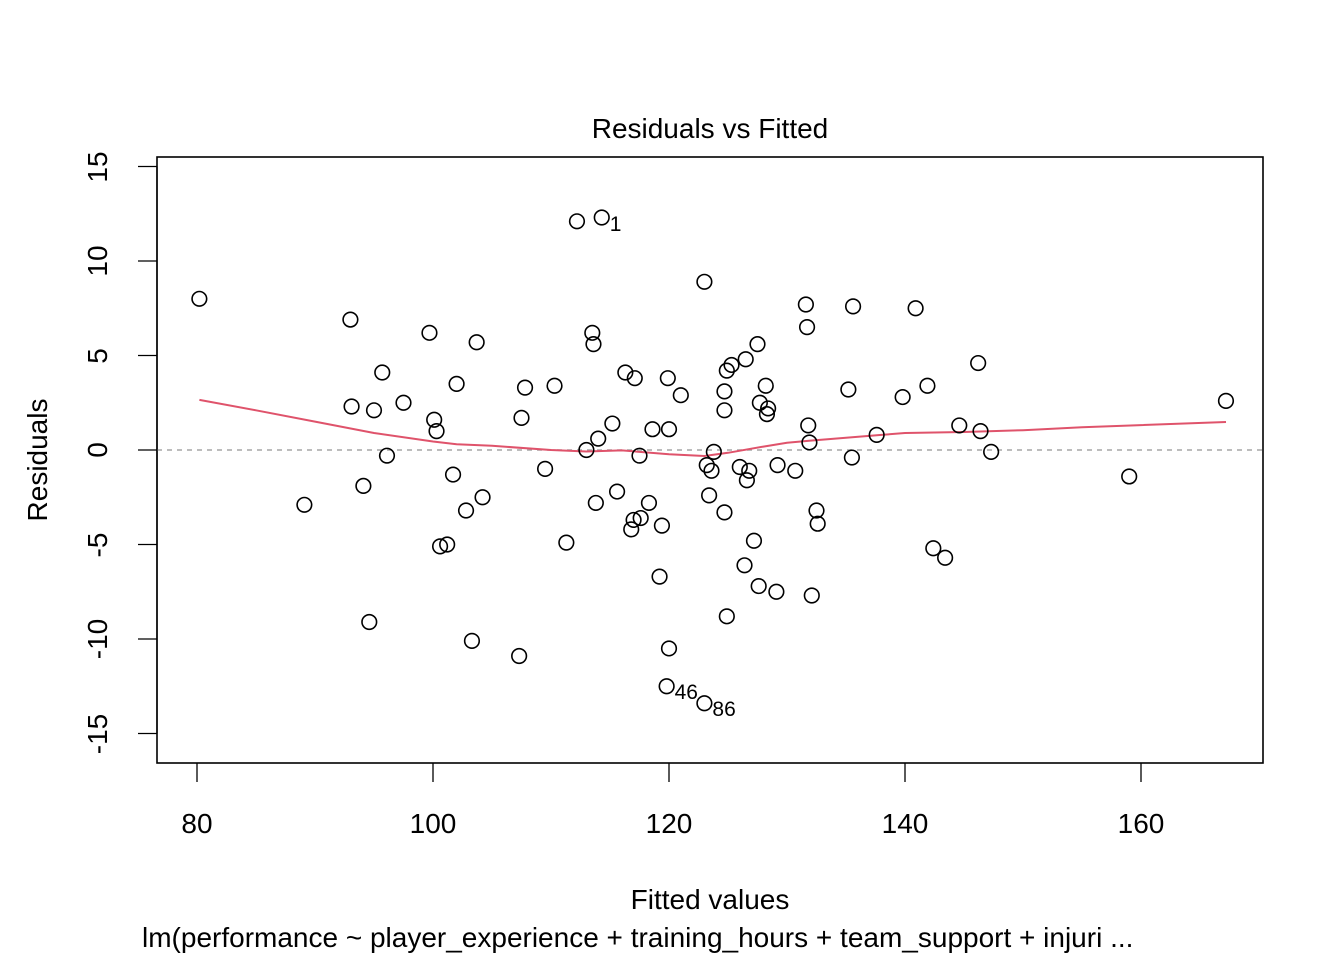 The image size is (1344, 960). I want to click on y-axis-label: Residuals, so click(37, 460).